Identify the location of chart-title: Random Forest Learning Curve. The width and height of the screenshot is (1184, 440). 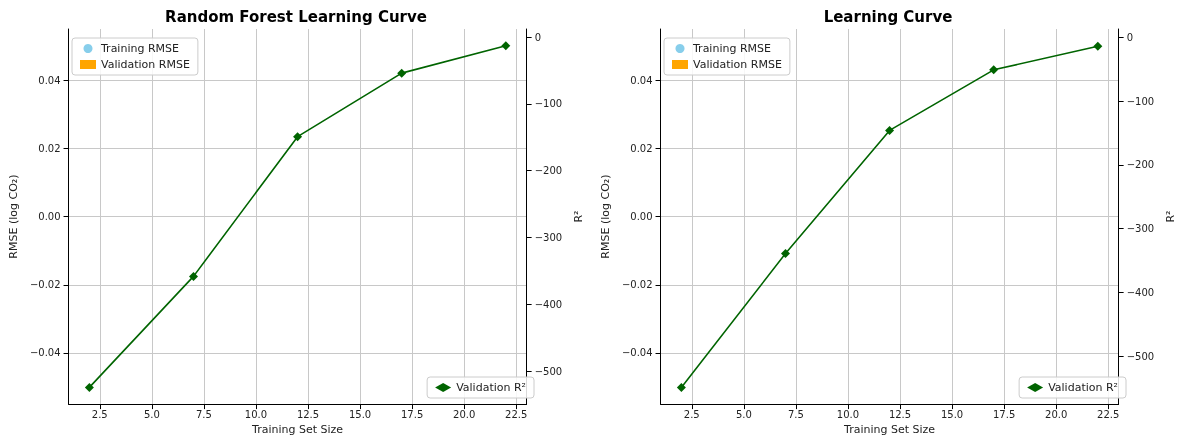
(296, 16).